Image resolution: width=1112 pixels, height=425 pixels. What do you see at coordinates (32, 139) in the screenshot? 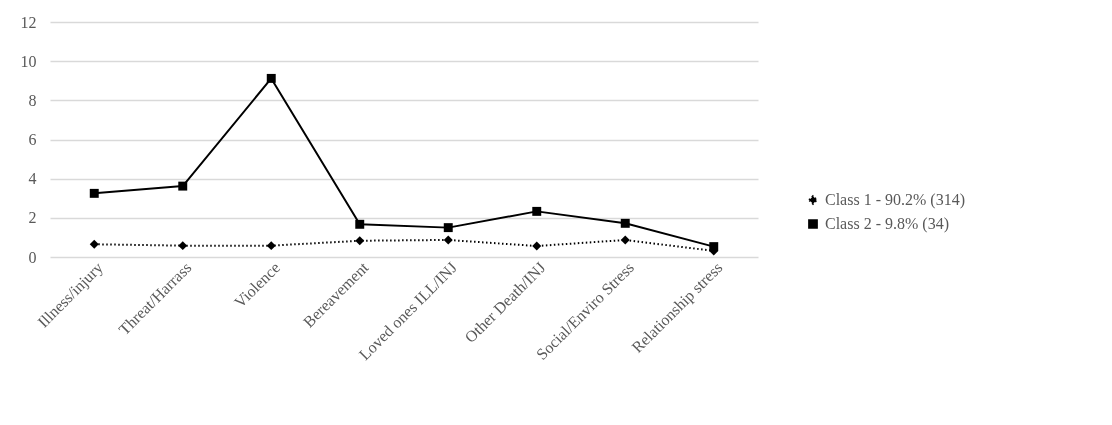
I see `y-tick-label: 6` at bounding box center [32, 139].